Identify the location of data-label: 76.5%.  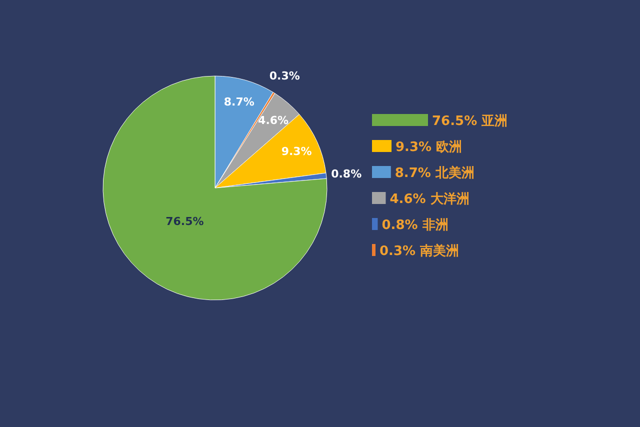
(185, 221).